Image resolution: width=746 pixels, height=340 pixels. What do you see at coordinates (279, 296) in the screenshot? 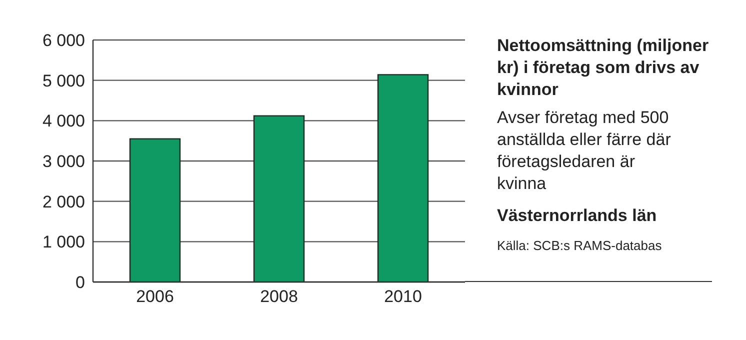
I see `x-tick-label: 2008` at bounding box center [279, 296].